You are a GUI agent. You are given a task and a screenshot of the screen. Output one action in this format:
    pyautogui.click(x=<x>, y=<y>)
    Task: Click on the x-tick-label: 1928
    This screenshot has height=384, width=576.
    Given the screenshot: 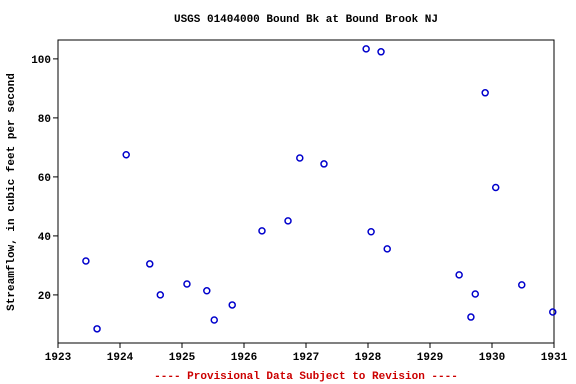 What is the action you would take?
    pyautogui.click(x=368, y=358)
    